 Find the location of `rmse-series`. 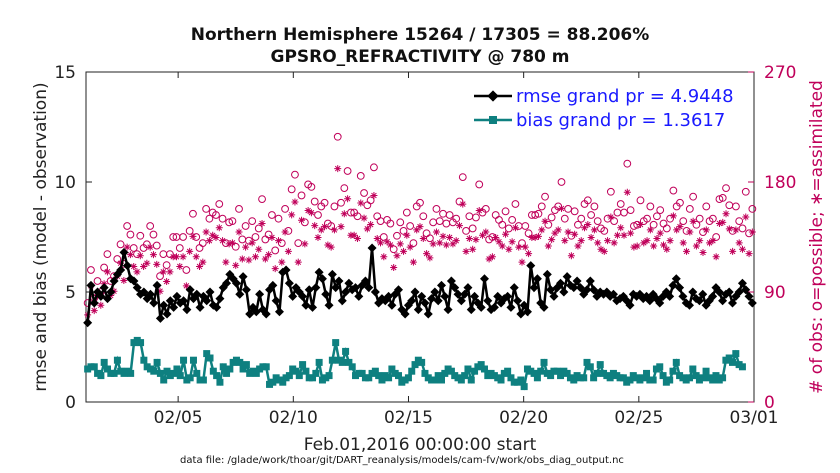

rmse-series is located at coordinates (420, 285).